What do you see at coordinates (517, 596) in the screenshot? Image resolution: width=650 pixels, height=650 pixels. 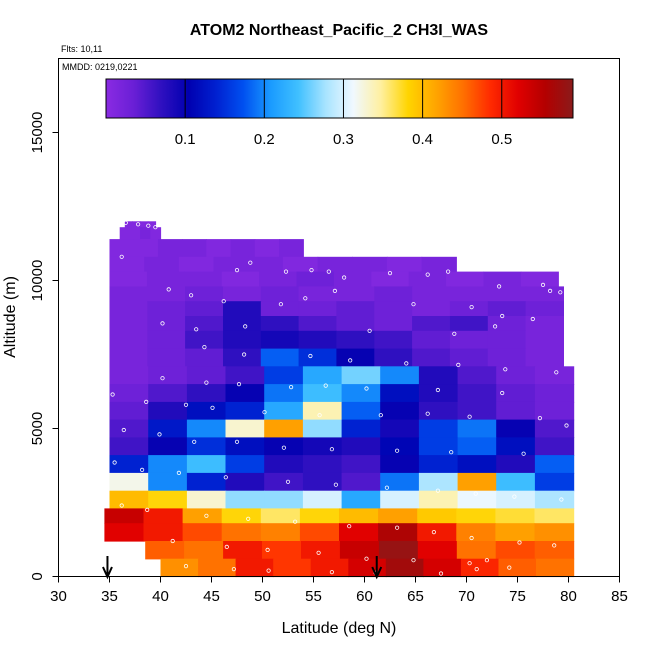 I see `x-tick-label: 75` at bounding box center [517, 596].